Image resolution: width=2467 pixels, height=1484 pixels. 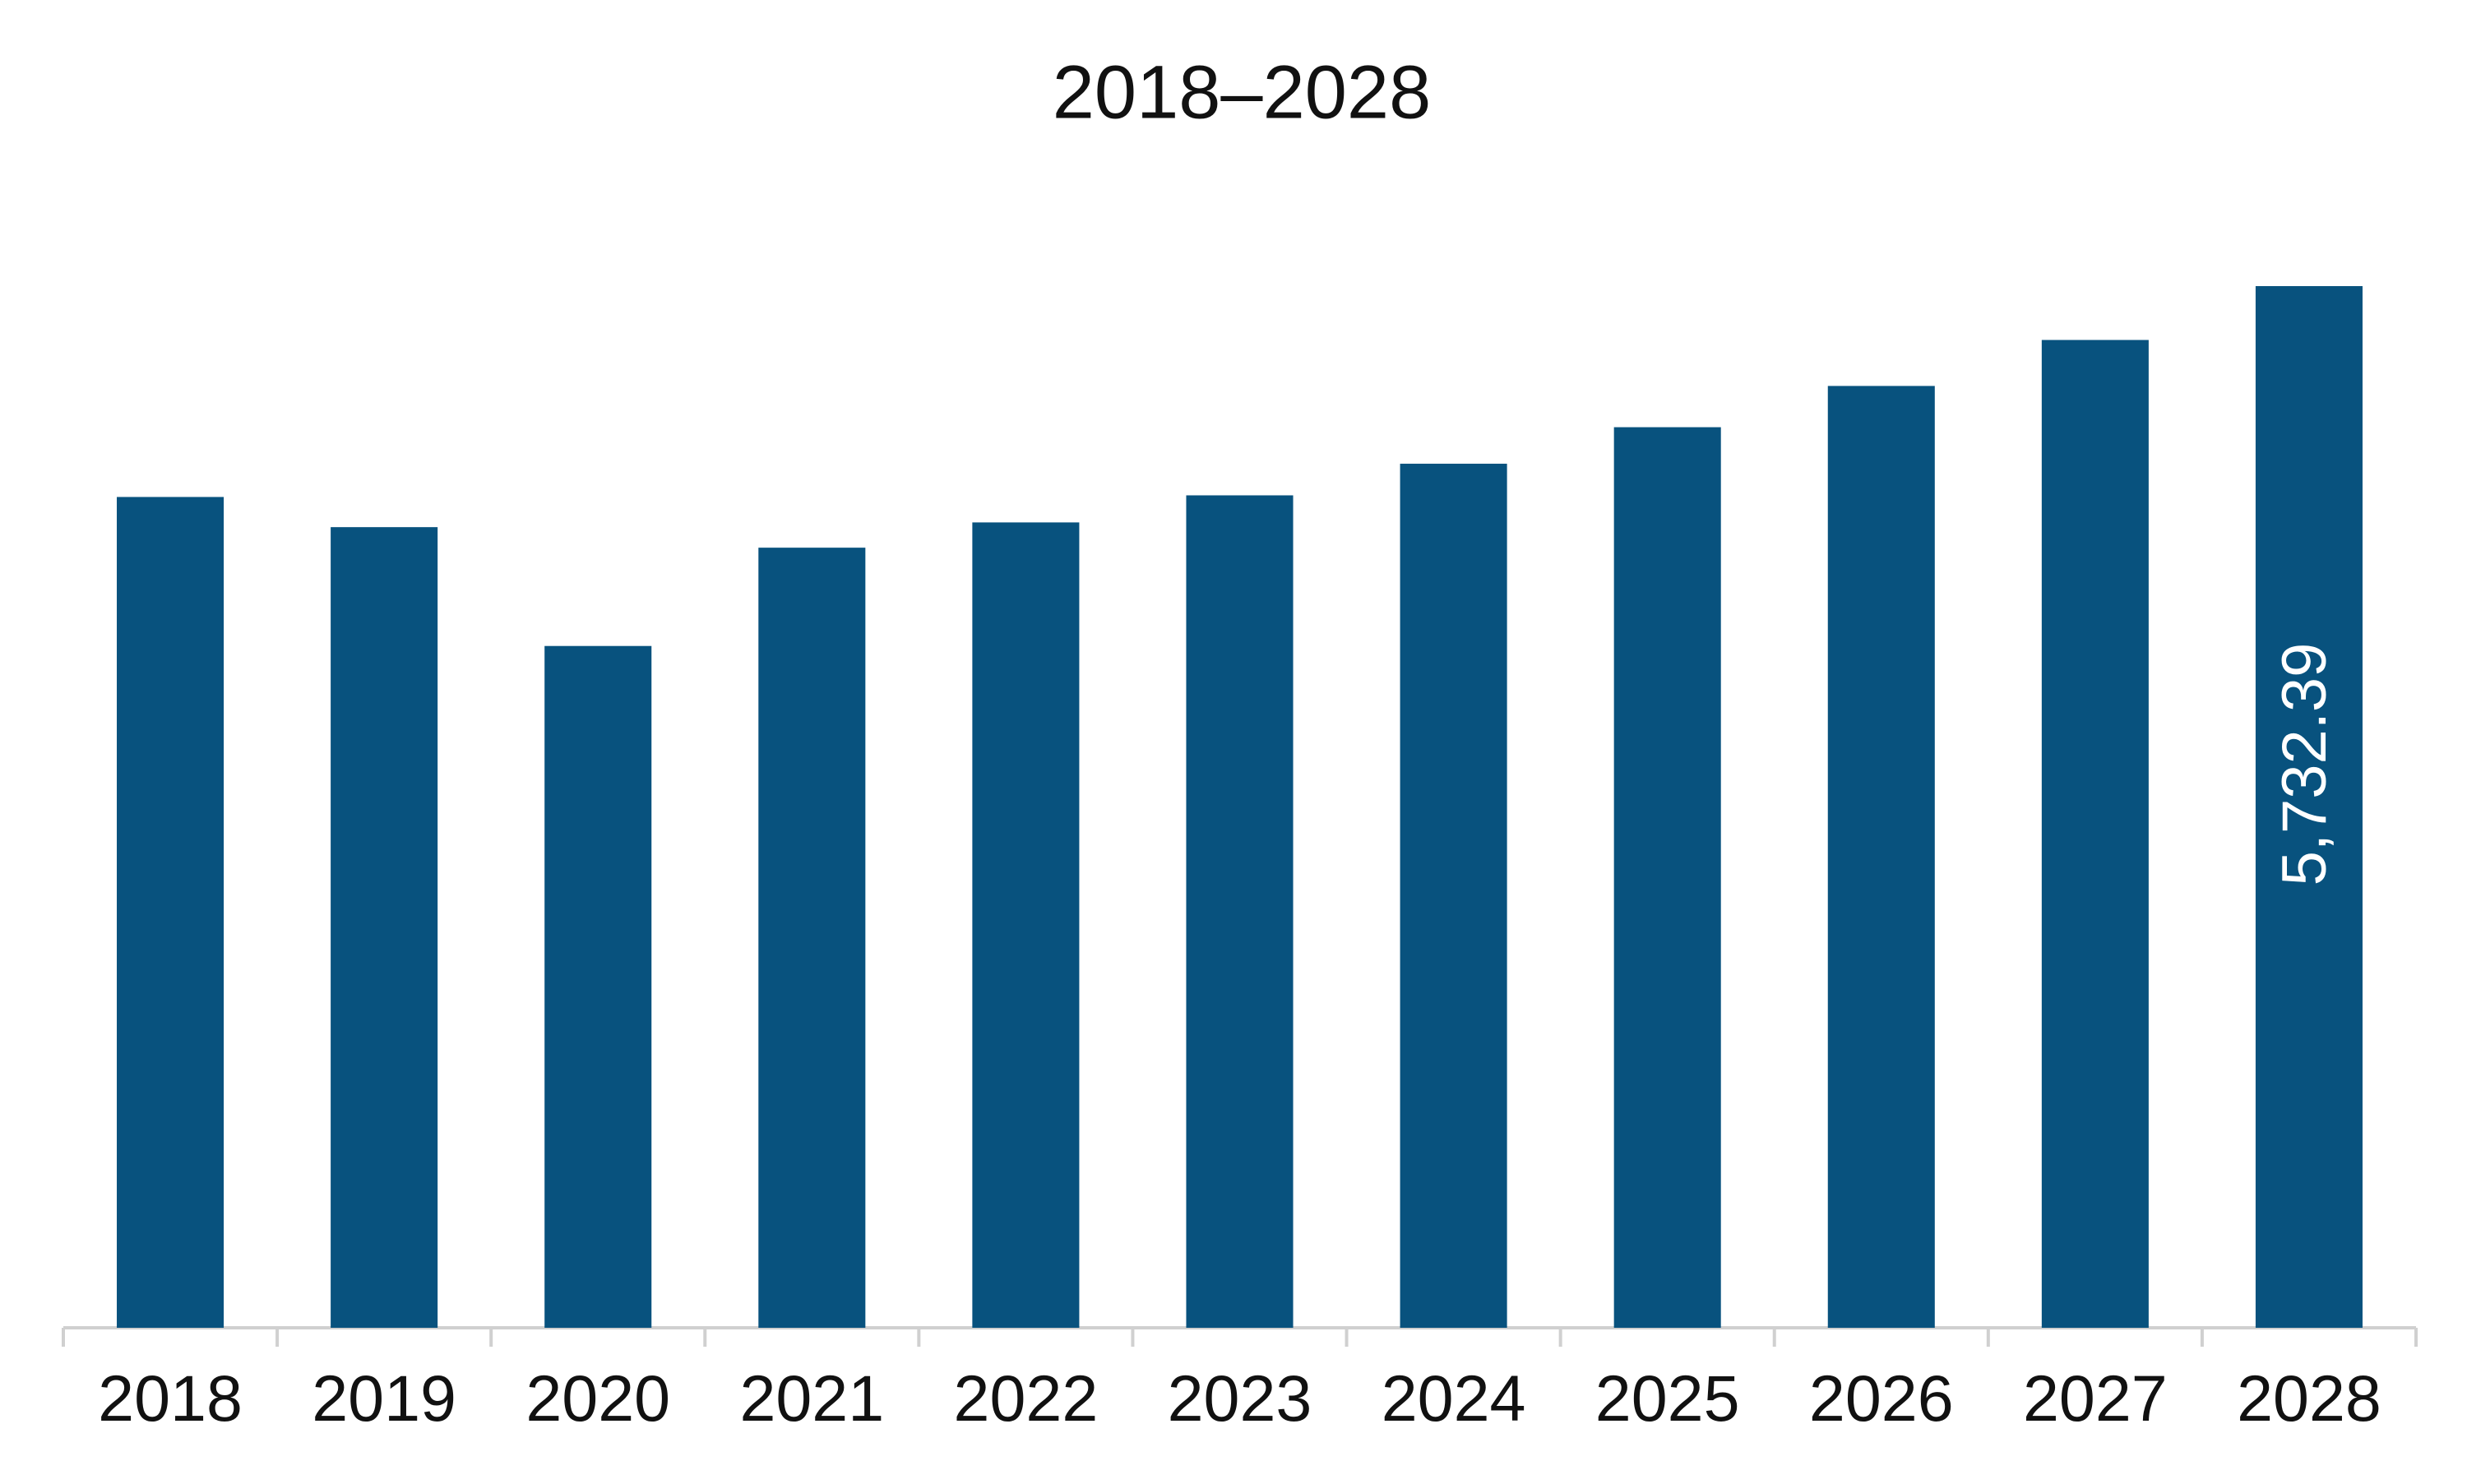 I want to click on x-tick-label: 2024, so click(x=1454, y=1398).